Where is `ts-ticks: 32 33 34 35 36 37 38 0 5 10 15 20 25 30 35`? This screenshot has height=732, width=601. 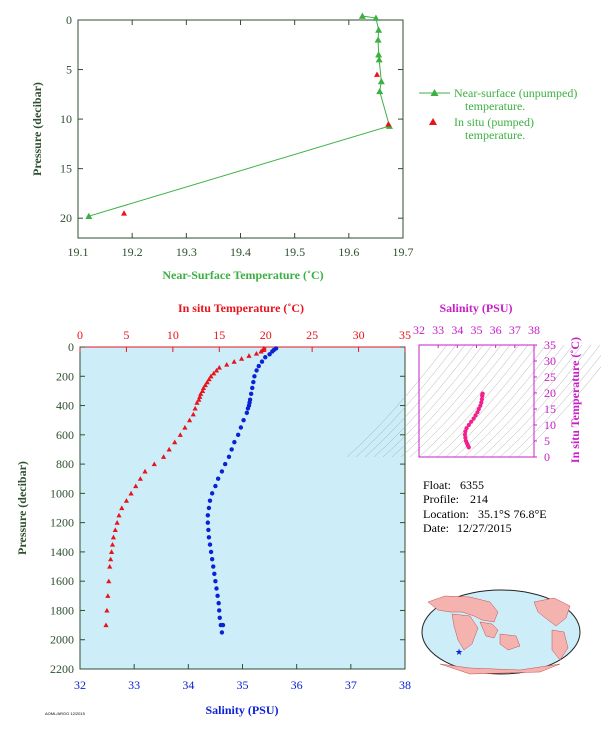
ts-ticks: 32 33 34 35 36 37 38 0 5 10 15 20 25 30 35 is located at coordinates (484, 393).